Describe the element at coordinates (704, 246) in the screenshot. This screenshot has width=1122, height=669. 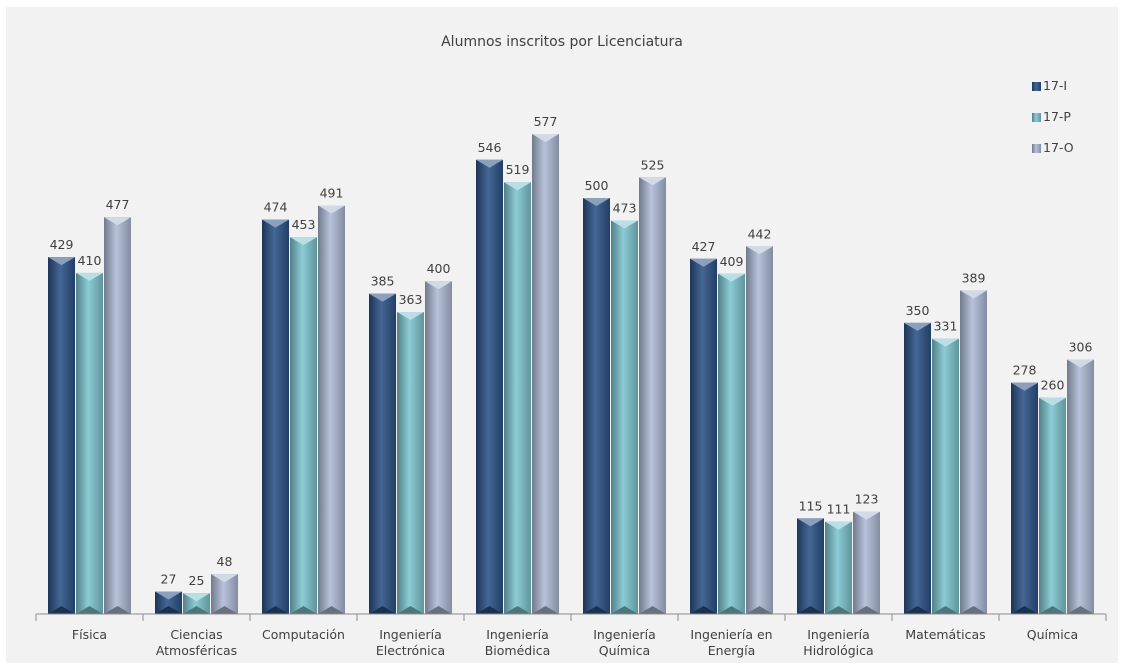
I see `data-label: 427` at that location.